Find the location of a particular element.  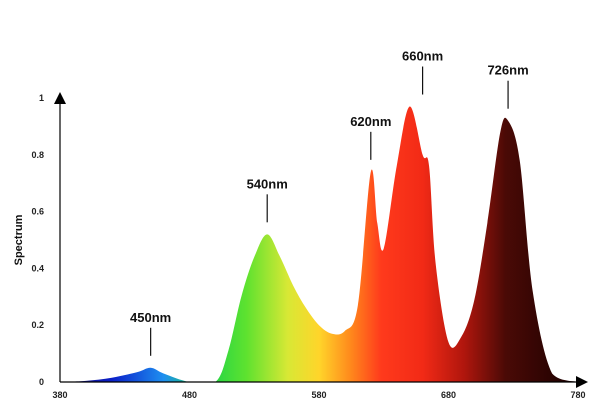

y-axis-arrow-icon is located at coordinates (60, 98).